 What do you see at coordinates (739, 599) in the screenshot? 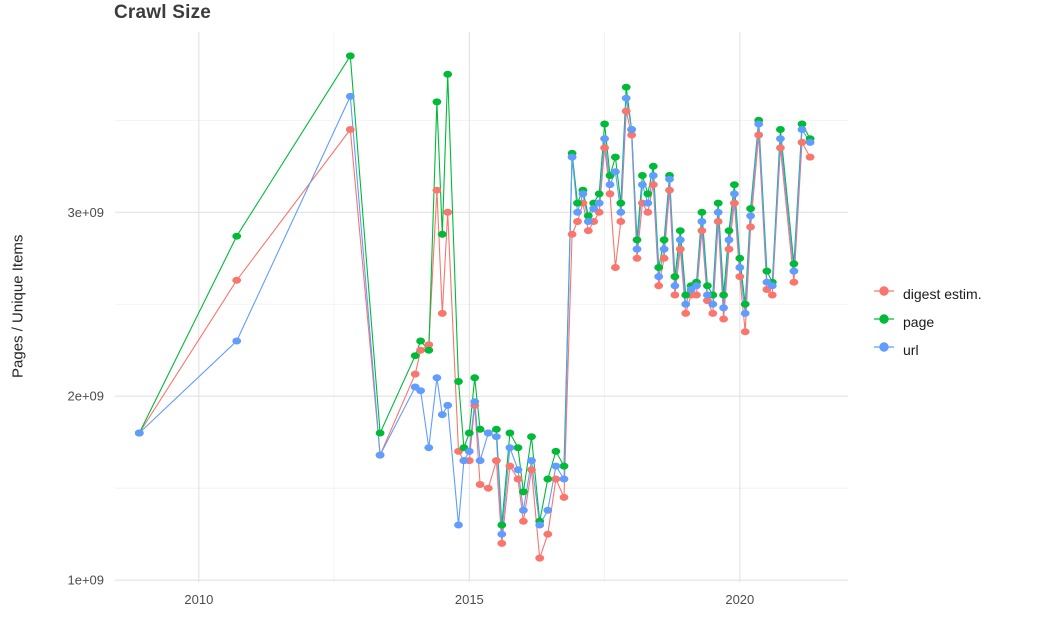
I see `x-tick-label: 2020` at bounding box center [739, 599].